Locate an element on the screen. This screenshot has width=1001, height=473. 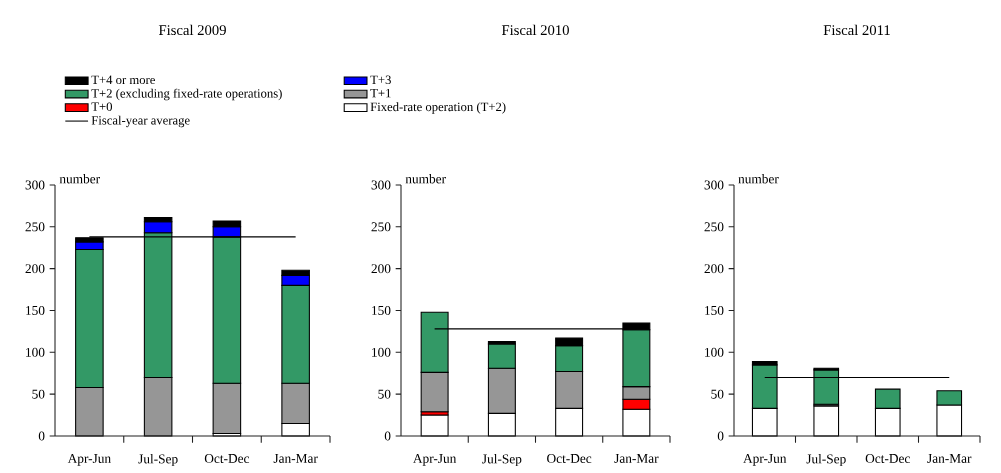
legend-label: T+0 is located at coordinates (102, 106).